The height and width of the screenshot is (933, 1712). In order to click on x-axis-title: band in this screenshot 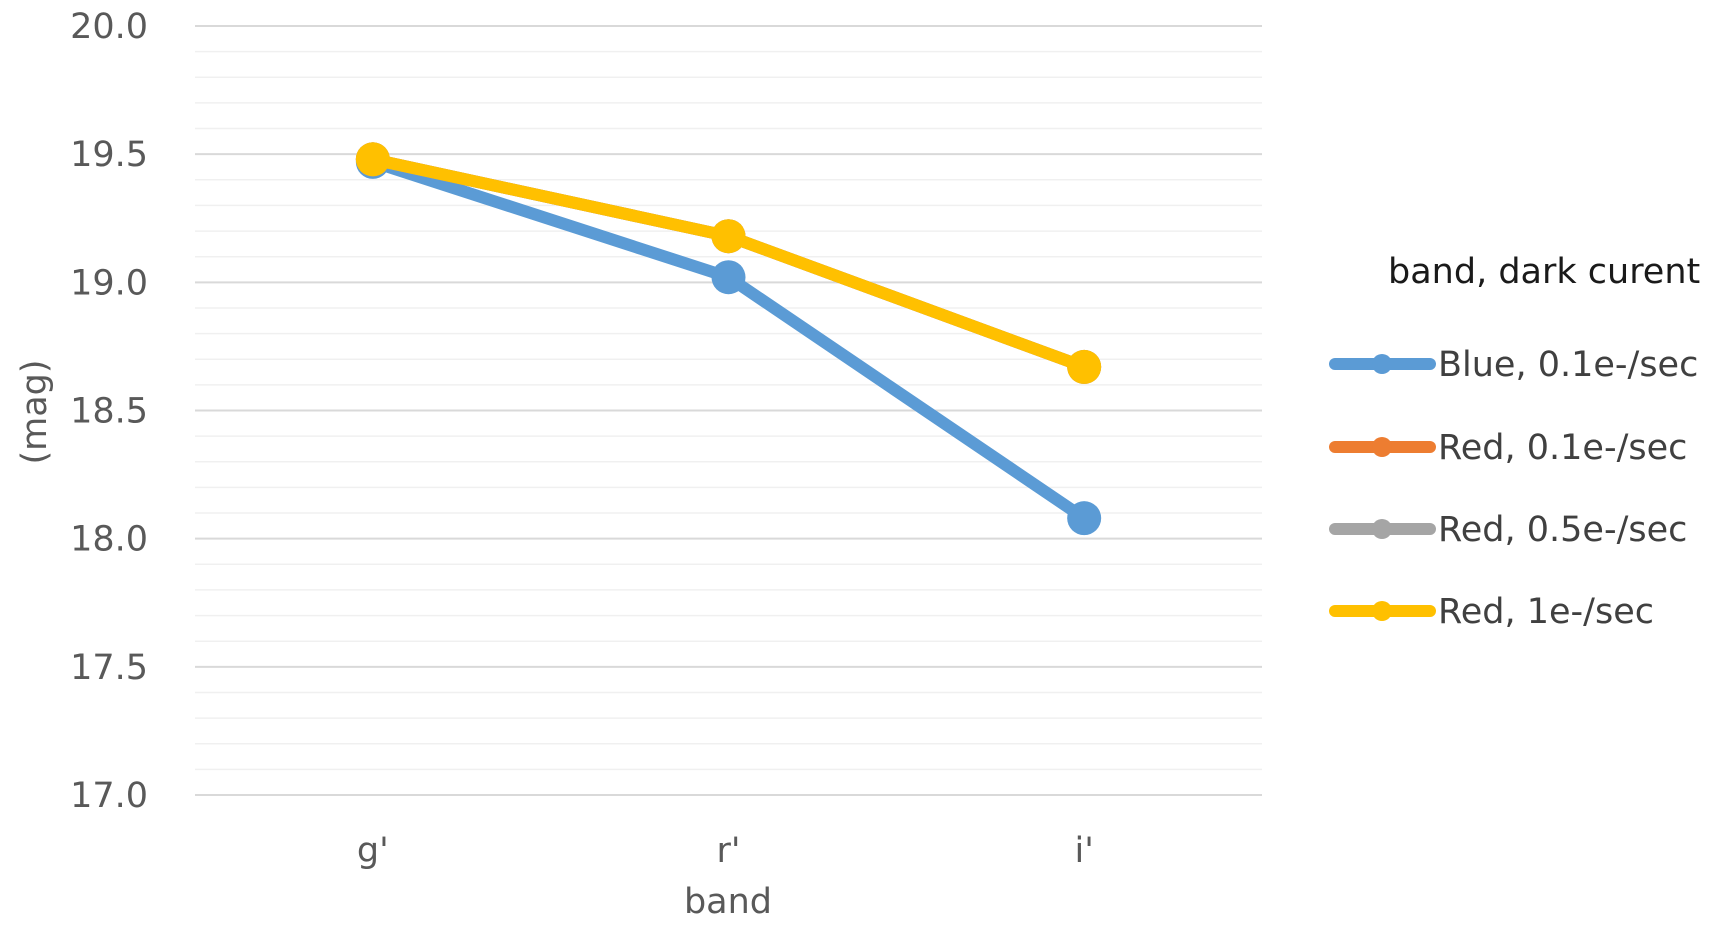, I will do `click(728, 902)`.